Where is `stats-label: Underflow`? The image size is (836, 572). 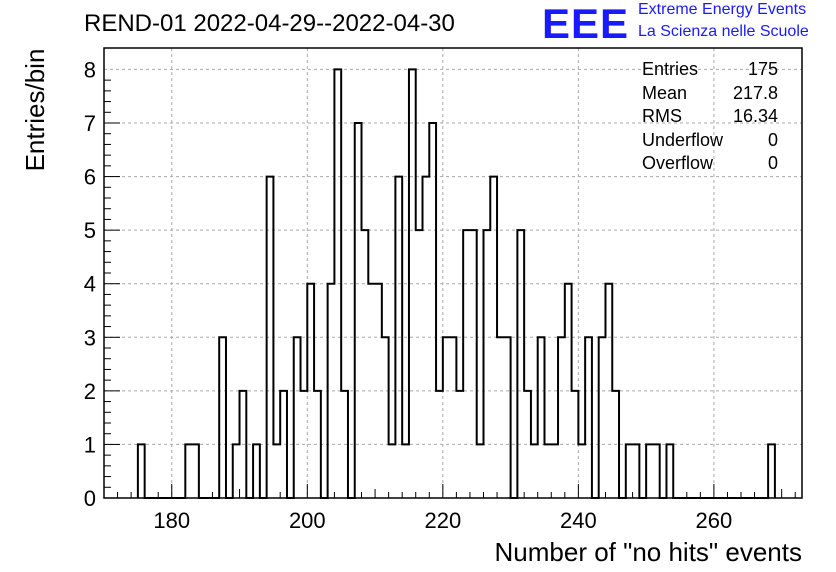 stats-label: Underflow is located at coordinates (683, 139).